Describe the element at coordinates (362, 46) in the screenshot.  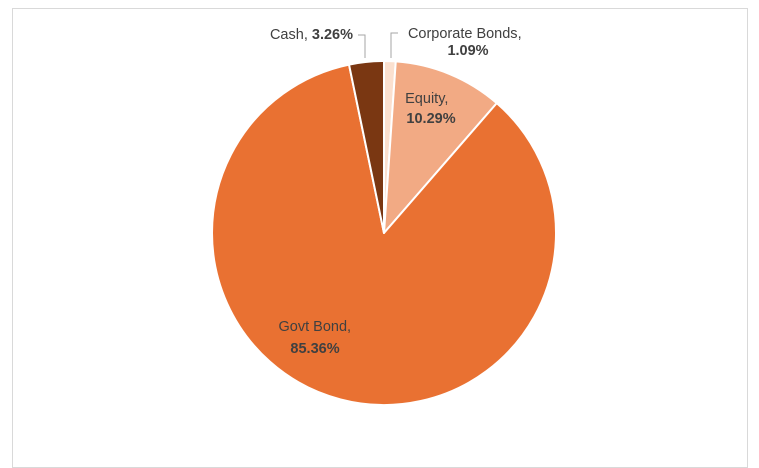
I see `leader-line-cash` at that location.